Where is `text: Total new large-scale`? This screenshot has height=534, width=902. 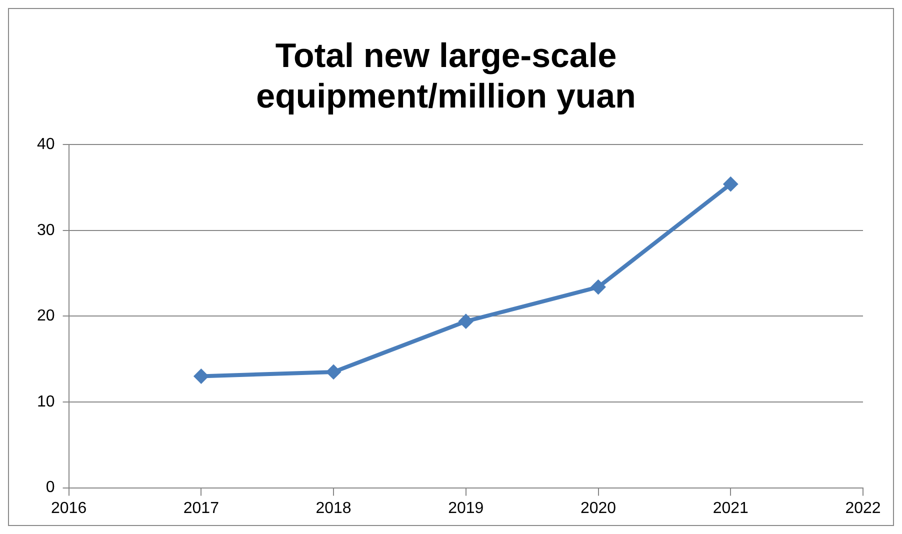
text: Total new large-scale is located at coordinates (446, 55).